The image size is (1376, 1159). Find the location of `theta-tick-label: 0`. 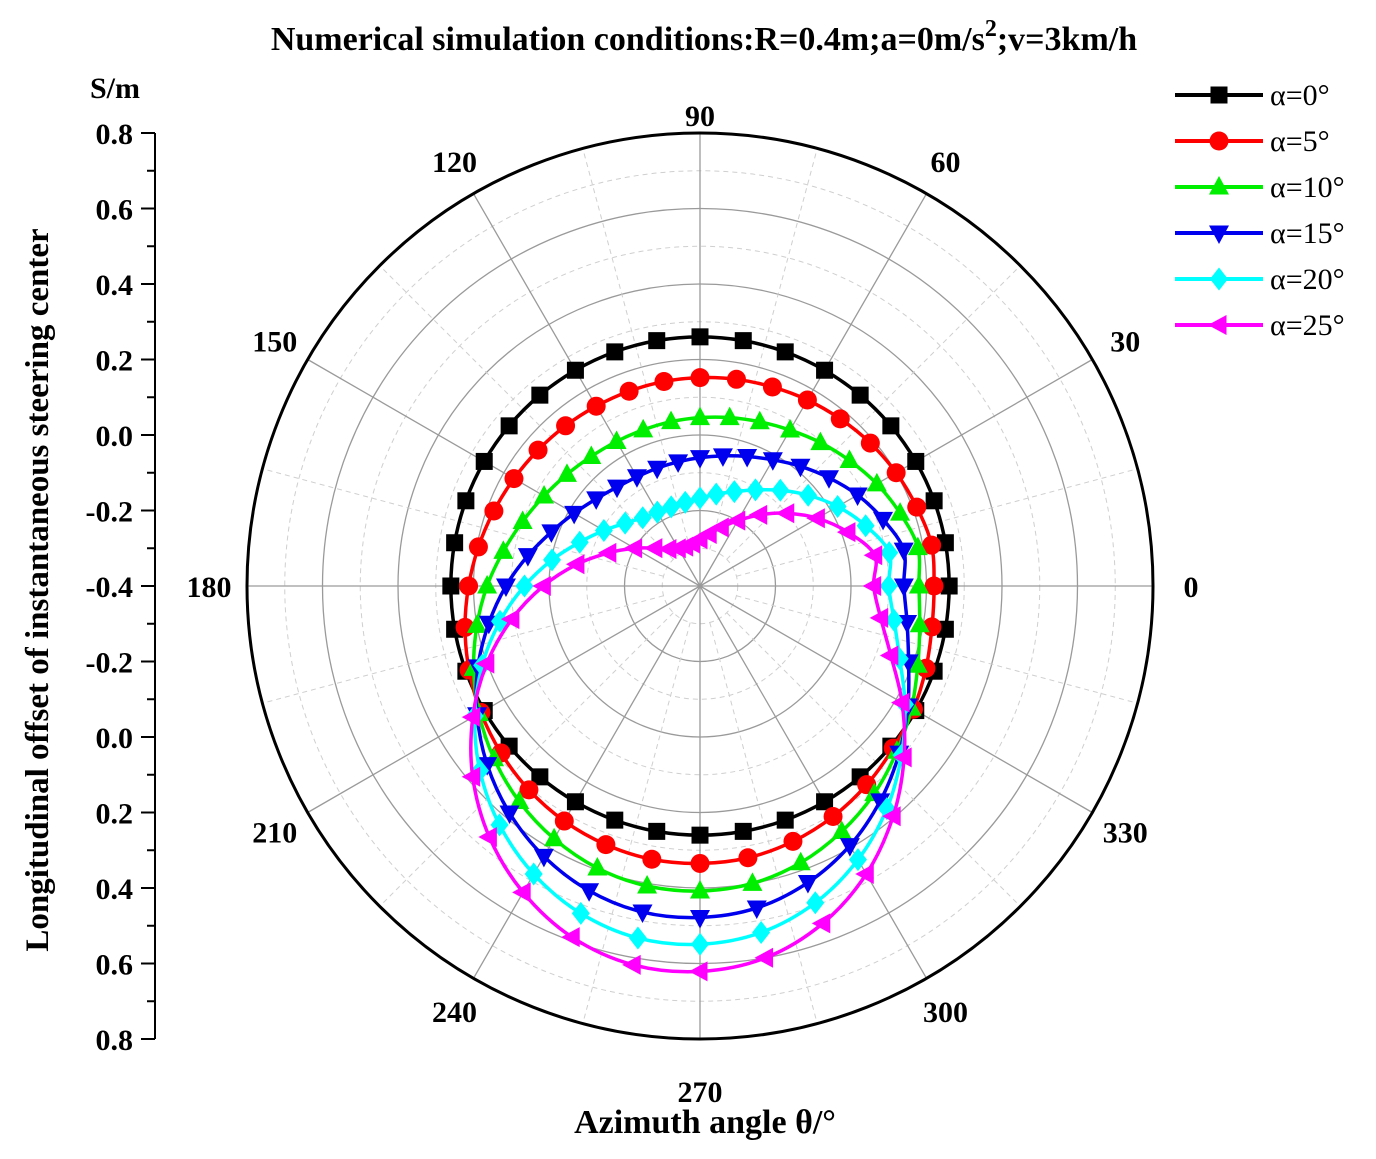

theta-tick-label: 0 is located at coordinates (1191, 587).